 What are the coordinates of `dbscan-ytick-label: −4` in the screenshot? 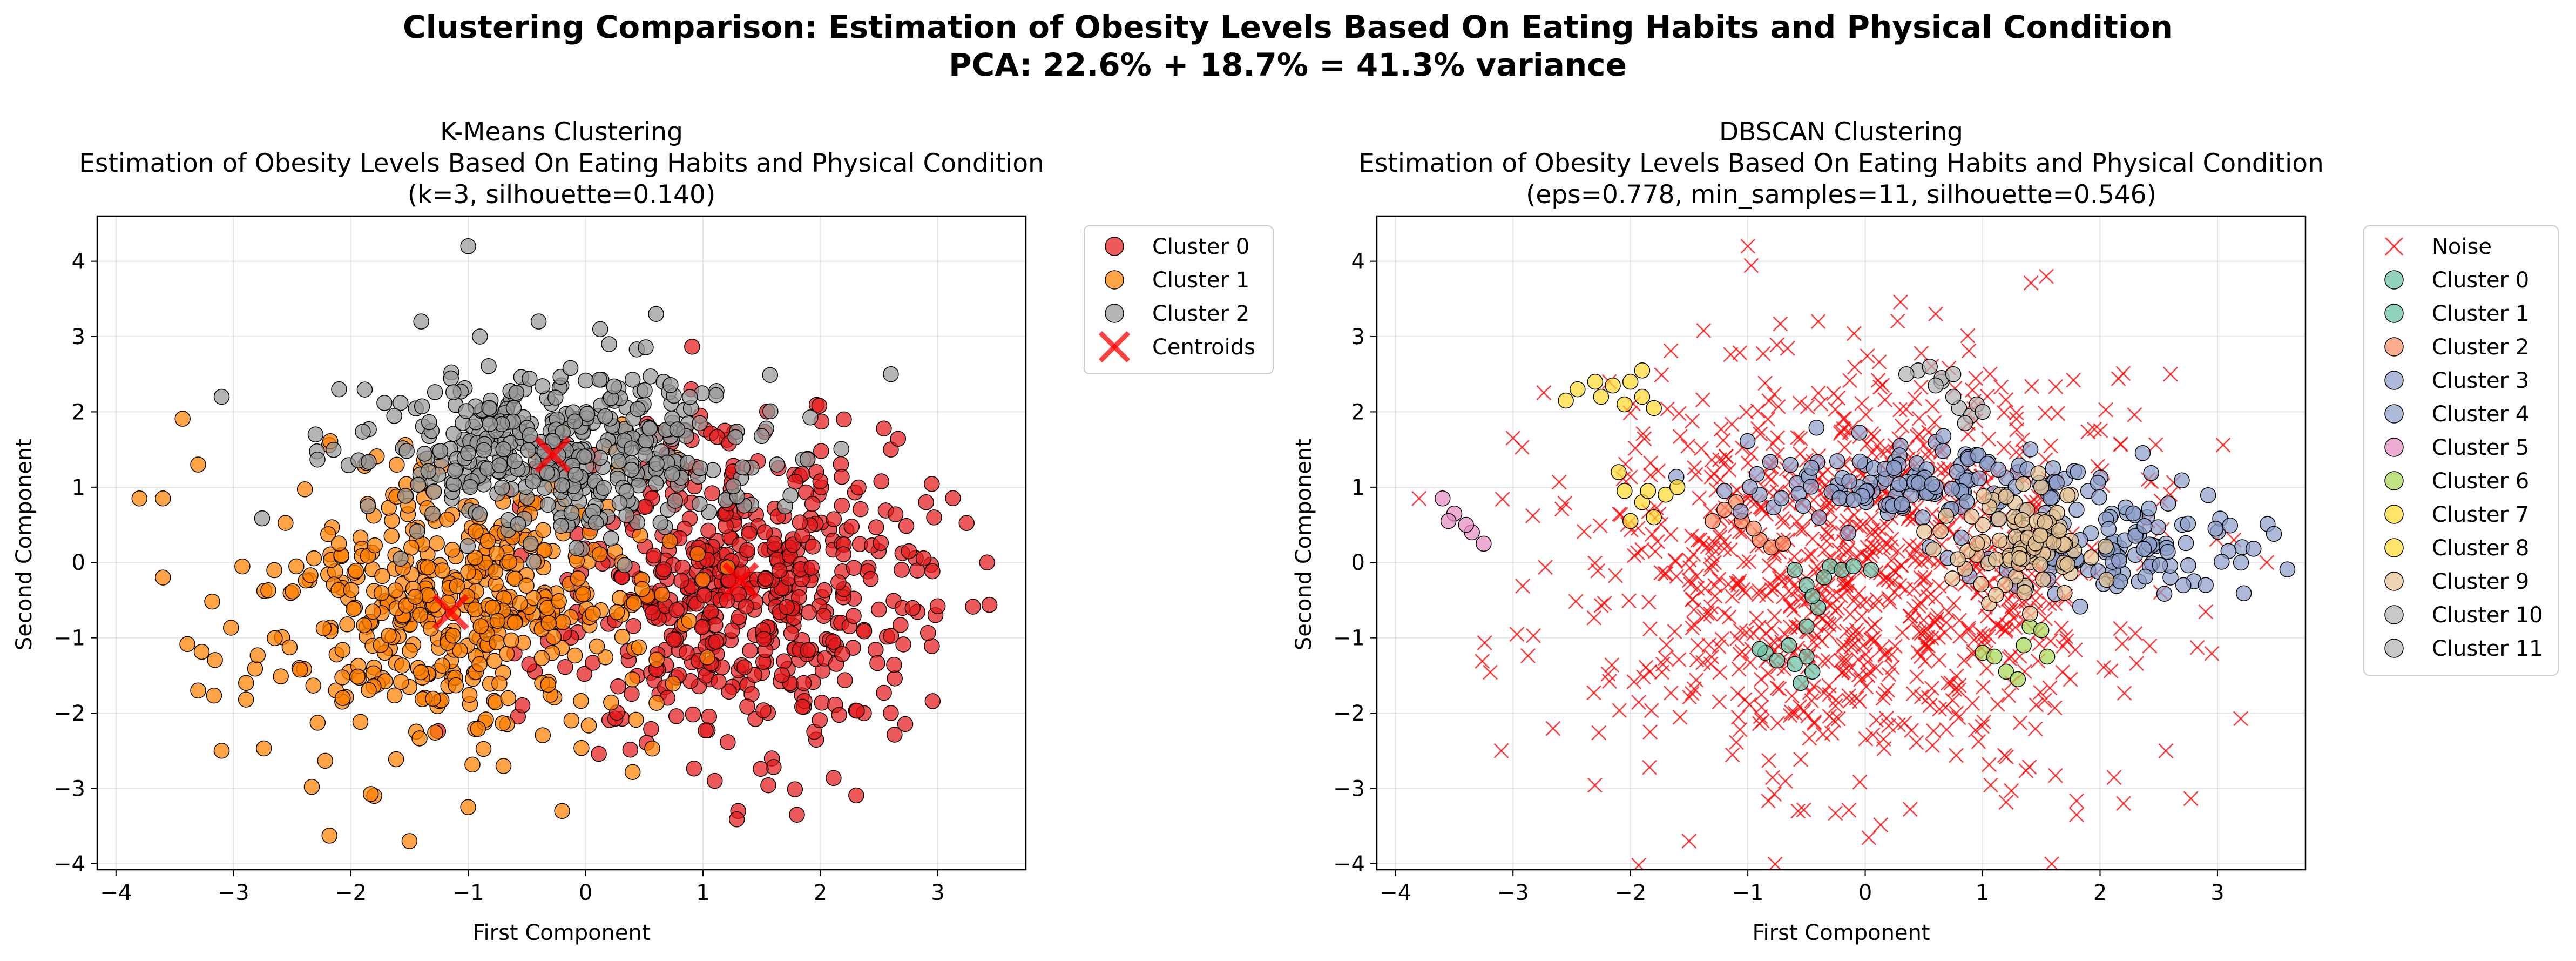 It's located at (1349, 864).